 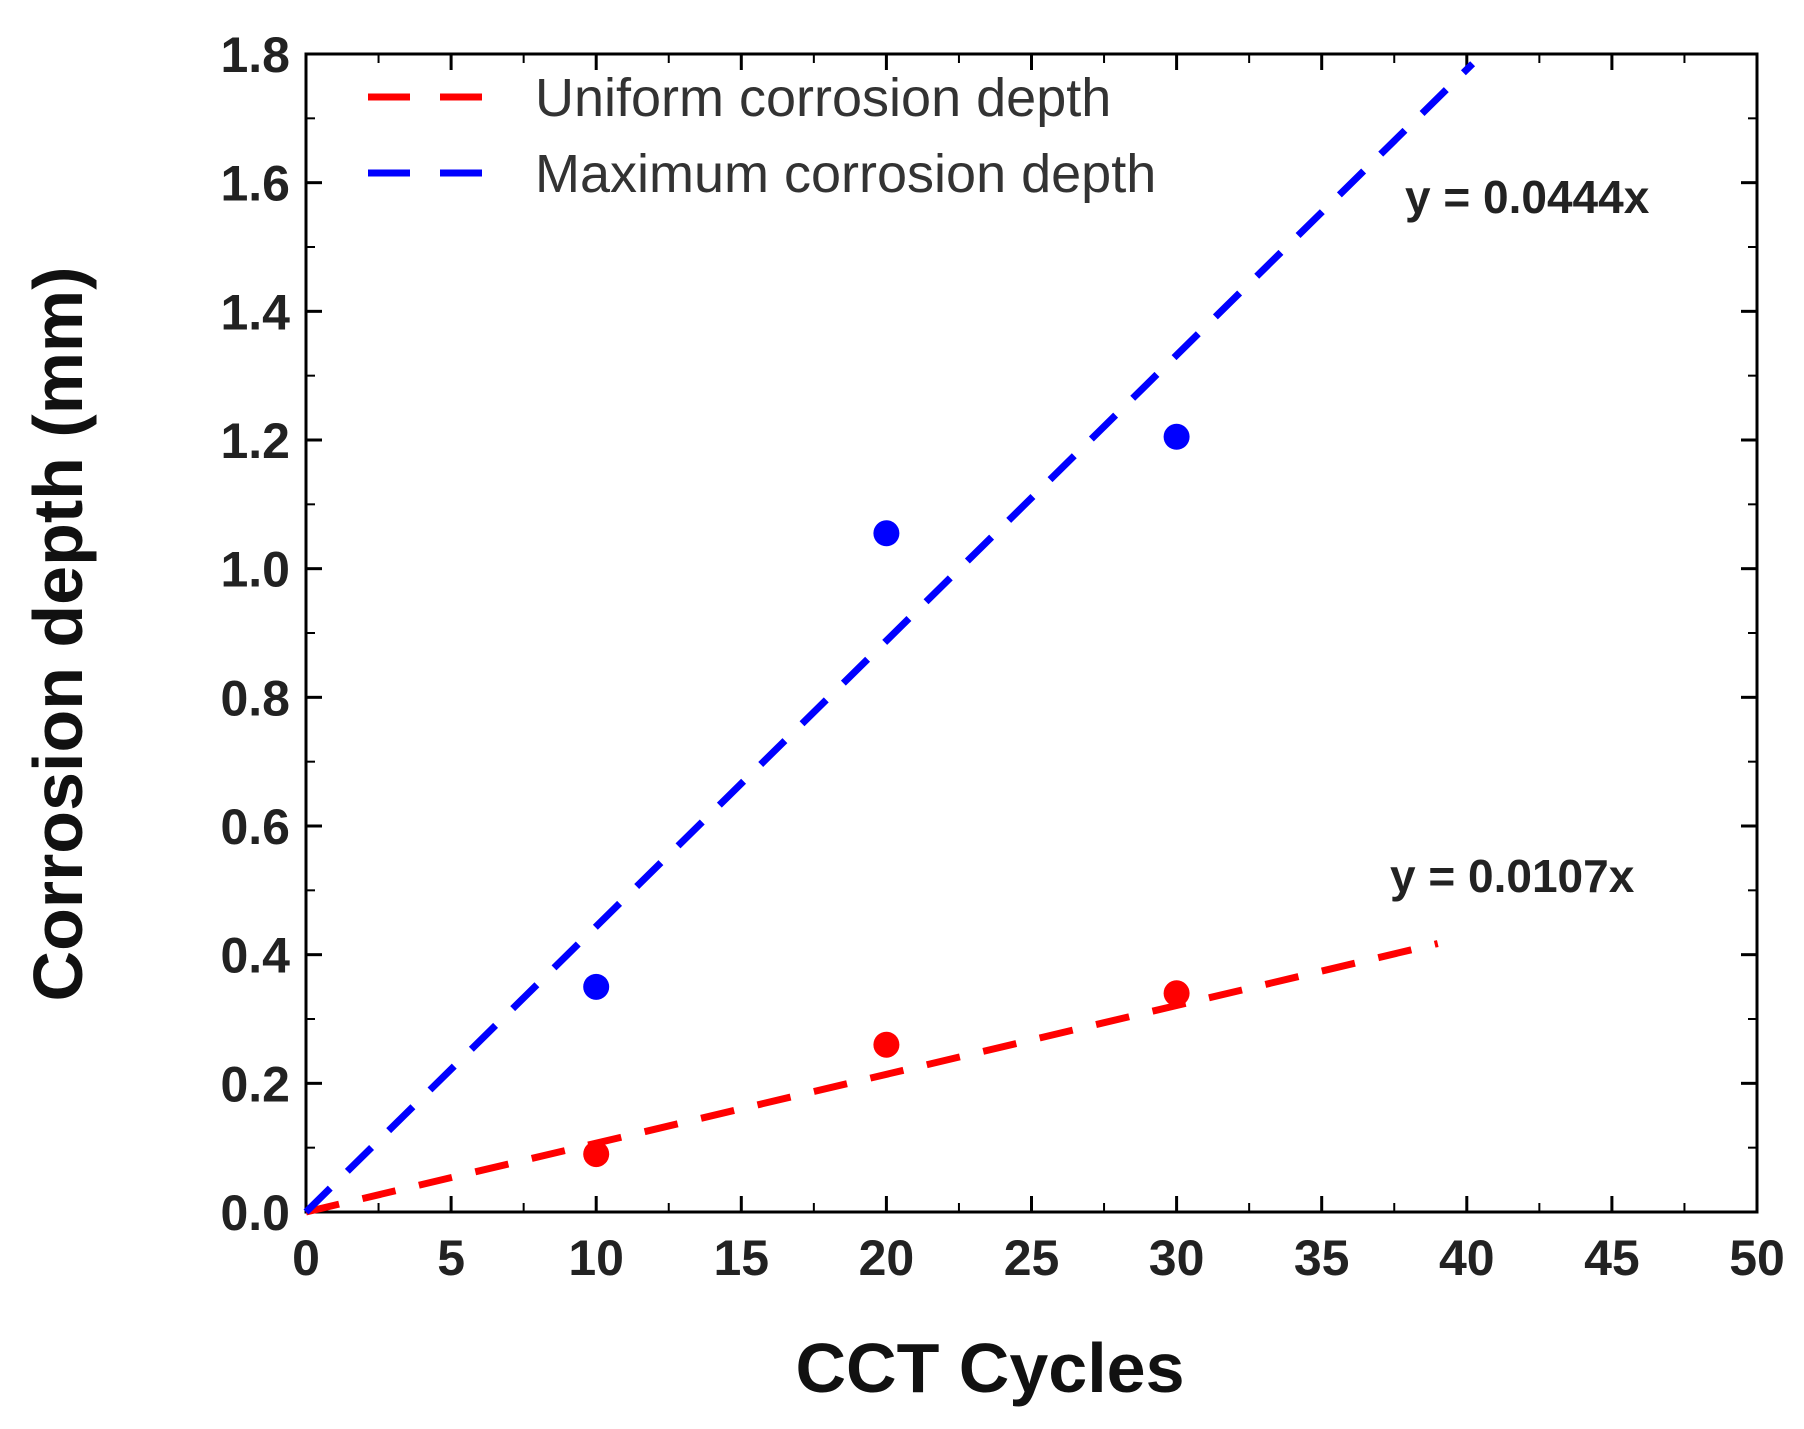 What do you see at coordinates (255, 312) in the screenshot?
I see `y-tick-label: 1.4` at bounding box center [255, 312].